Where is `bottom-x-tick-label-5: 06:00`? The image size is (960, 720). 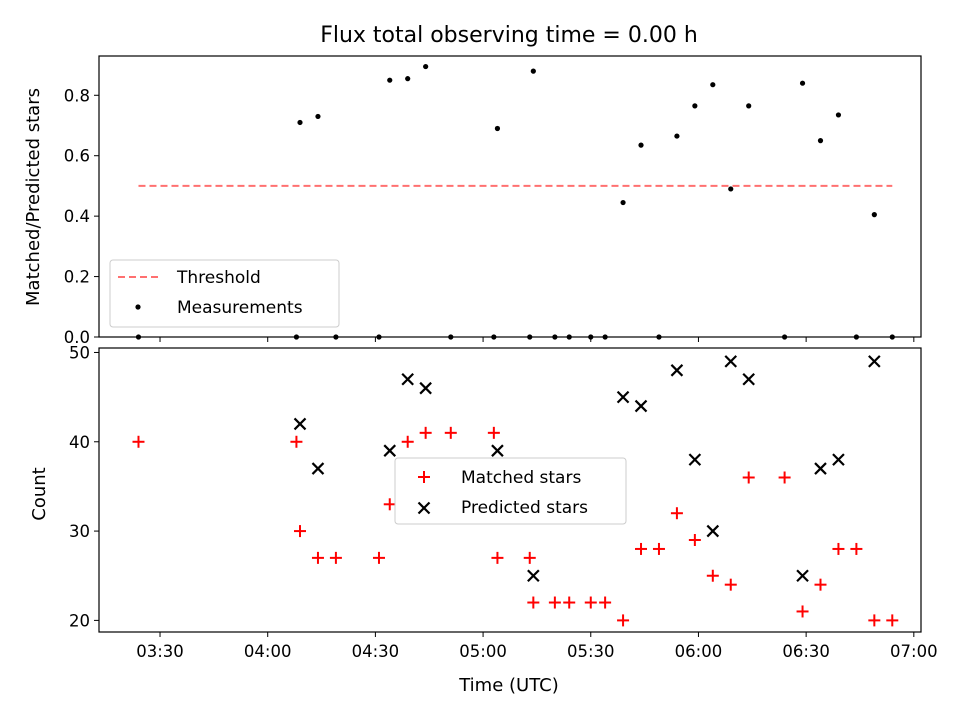 bottom-x-tick-label-5: 06:00 is located at coordinates (699, 651).